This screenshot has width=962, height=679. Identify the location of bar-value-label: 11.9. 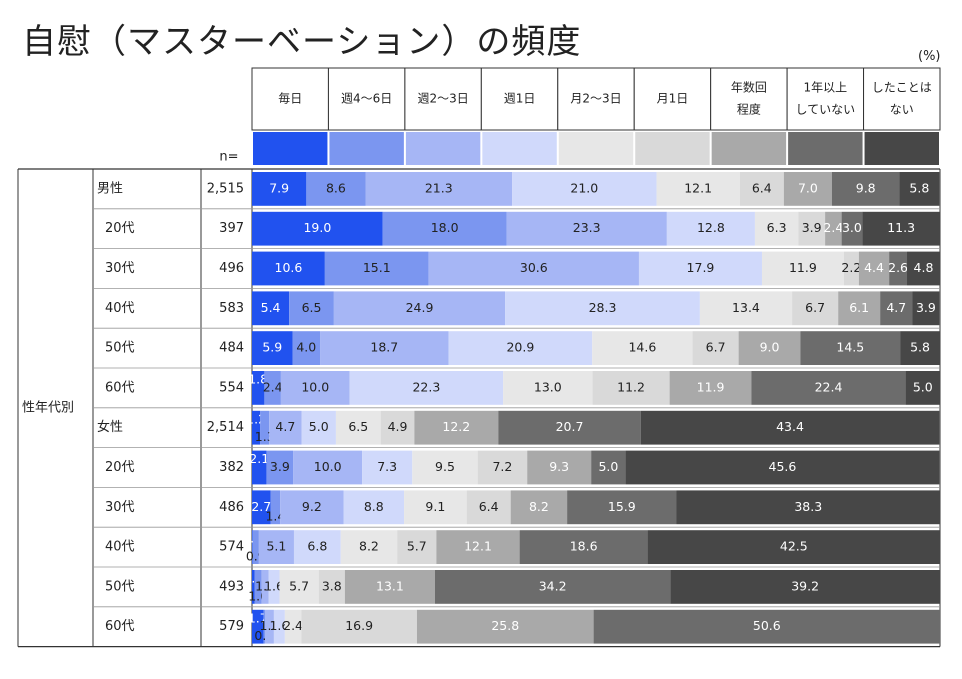
(803, 267).